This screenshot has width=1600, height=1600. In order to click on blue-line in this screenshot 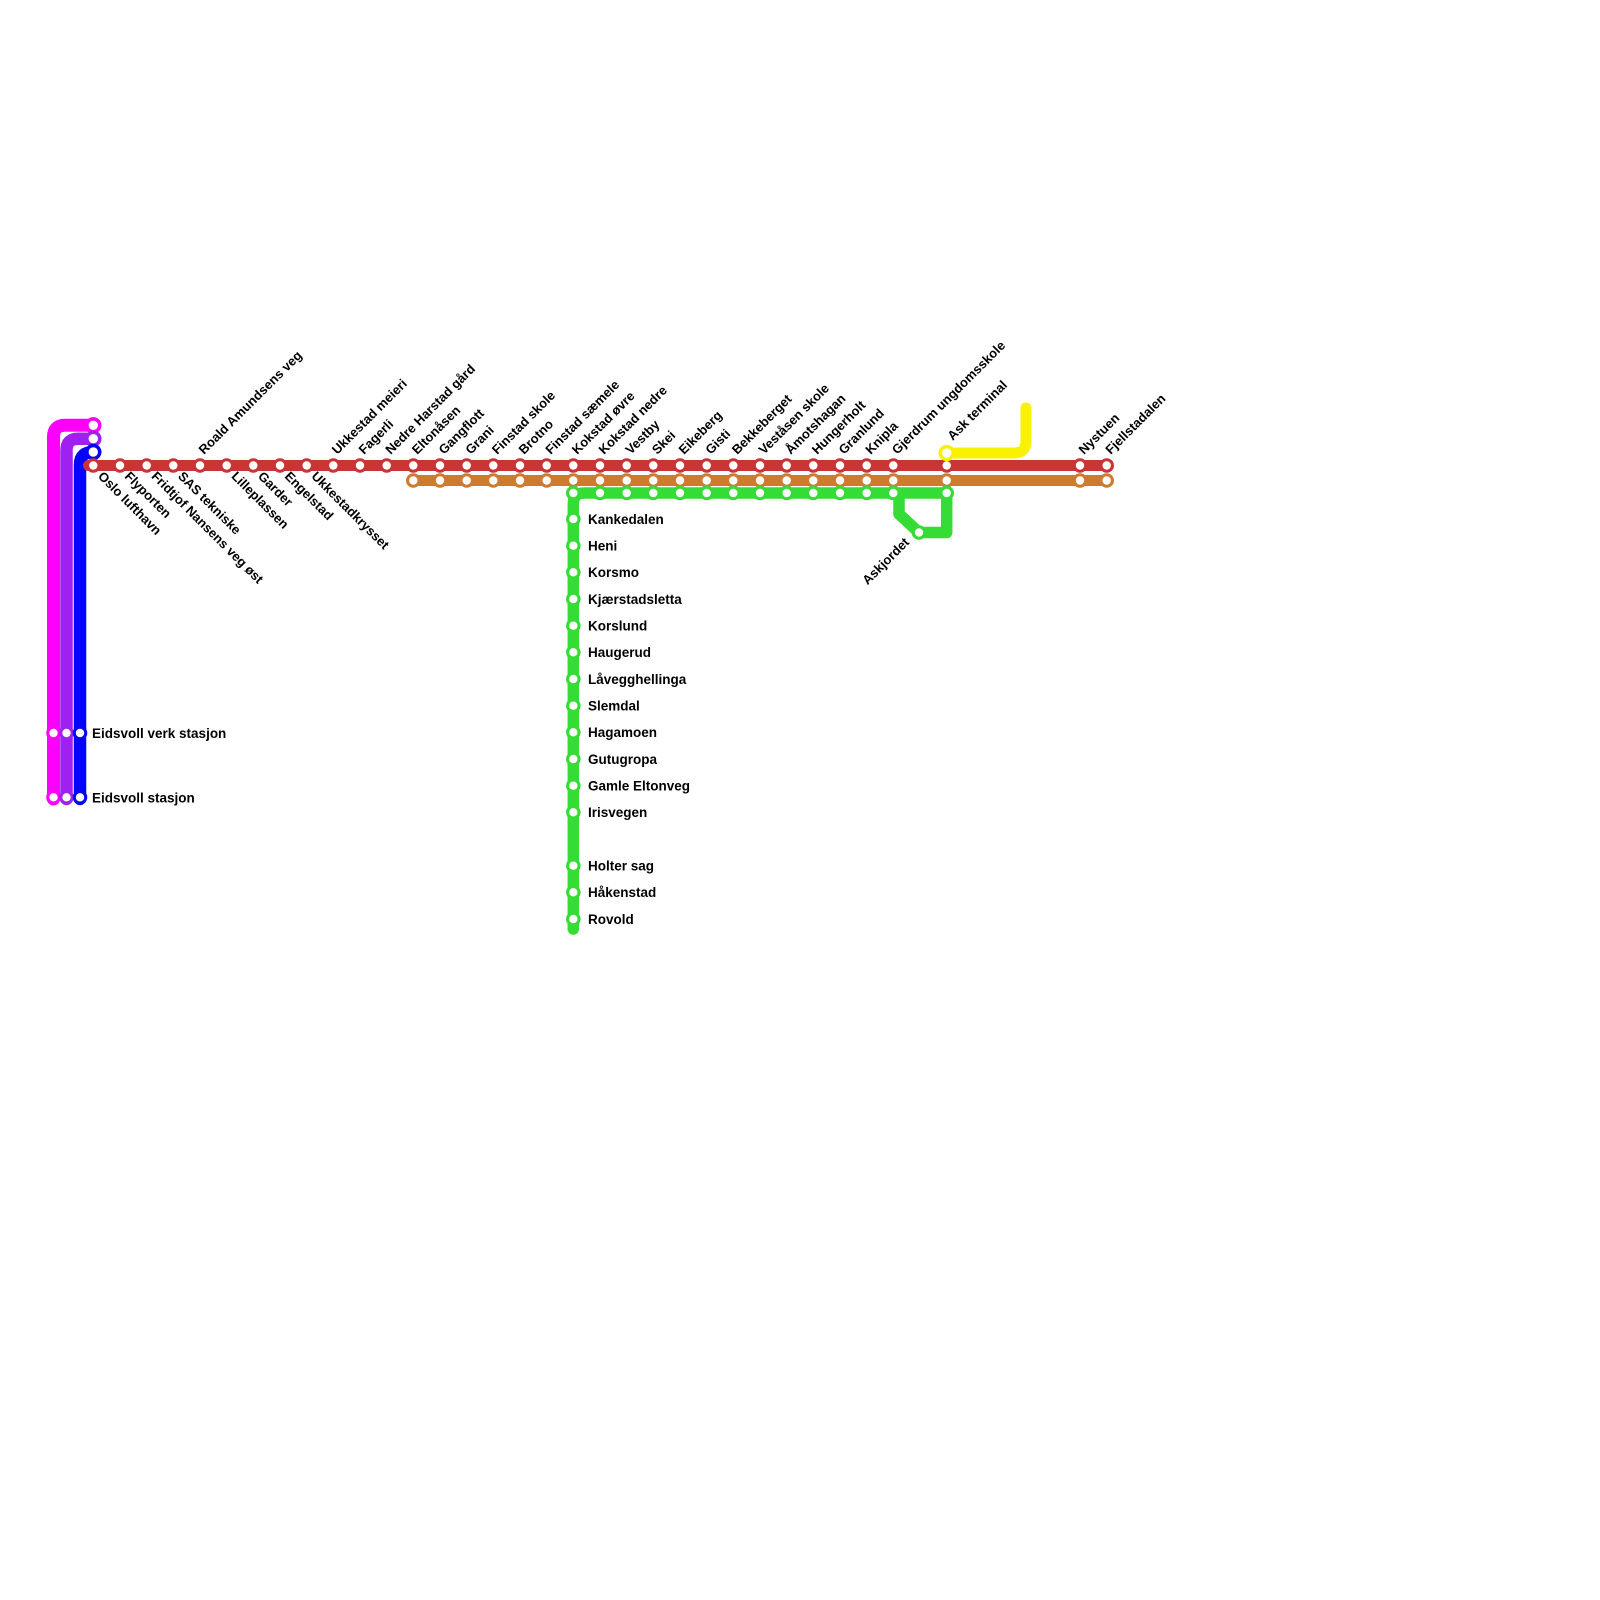, I will do `click(86, 625)`.